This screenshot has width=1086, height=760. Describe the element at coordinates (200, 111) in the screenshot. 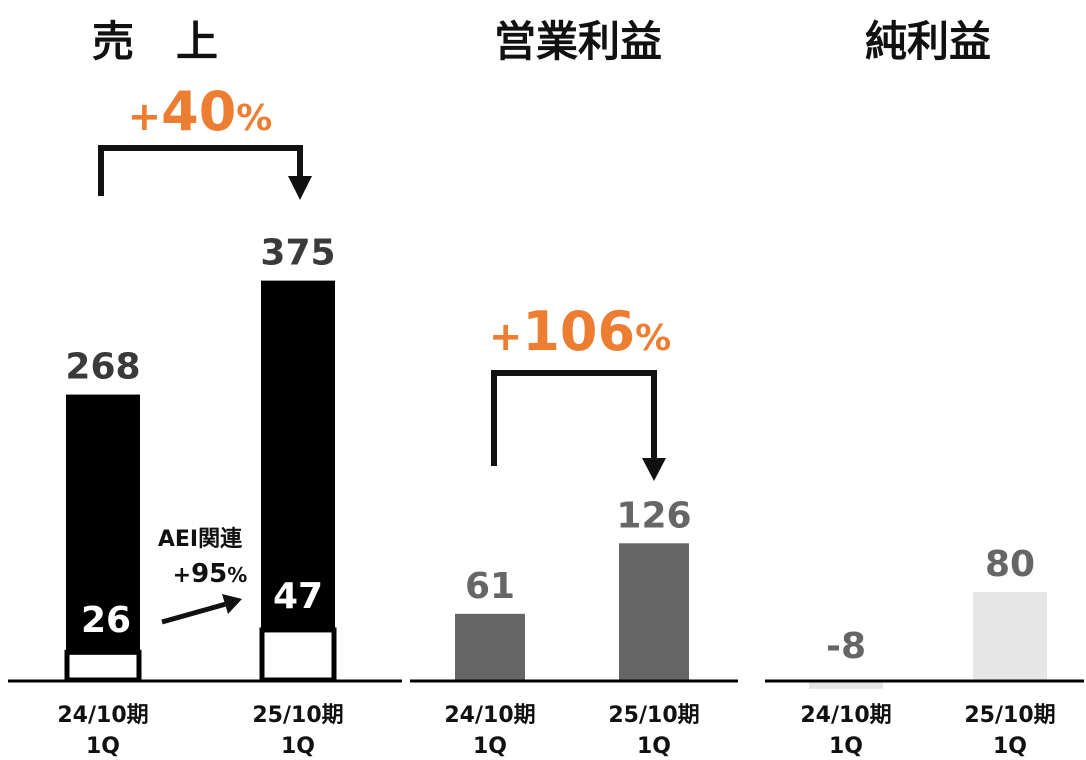

I see `growth-label: +40%` at that location.